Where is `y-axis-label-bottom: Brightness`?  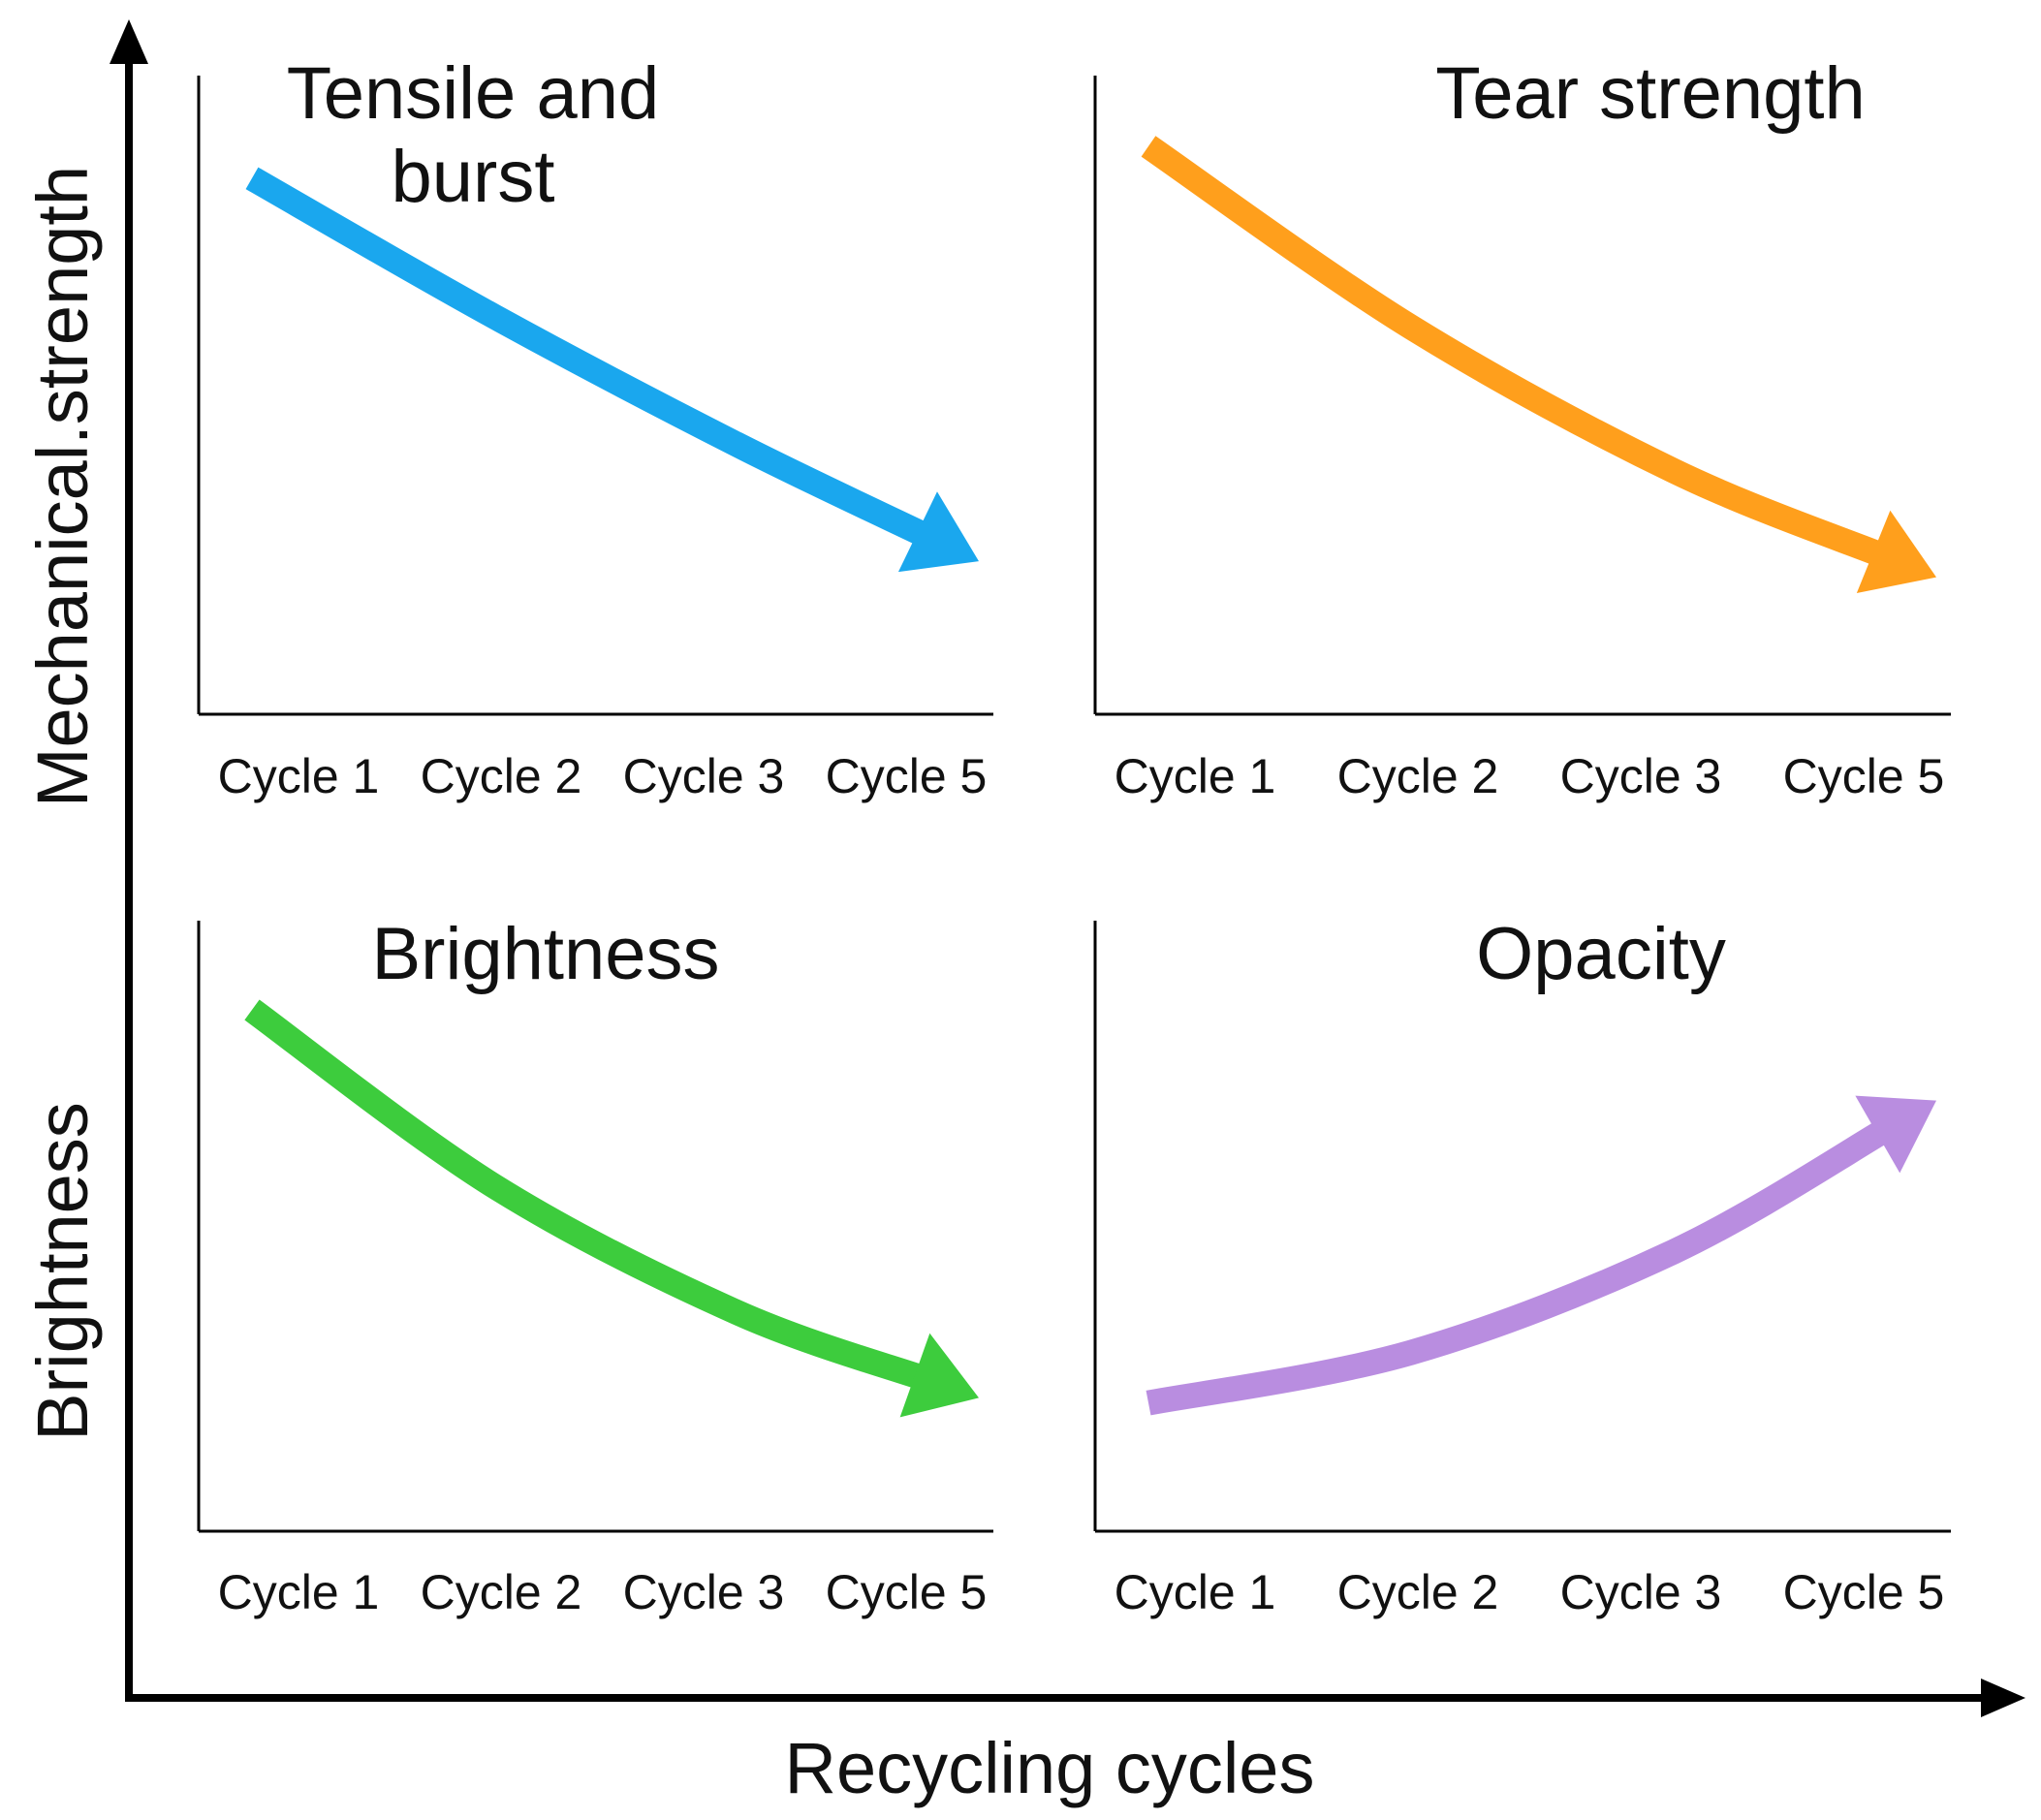
y-axis-label-bottom: Brightness is located at coordinates (62, 1271).